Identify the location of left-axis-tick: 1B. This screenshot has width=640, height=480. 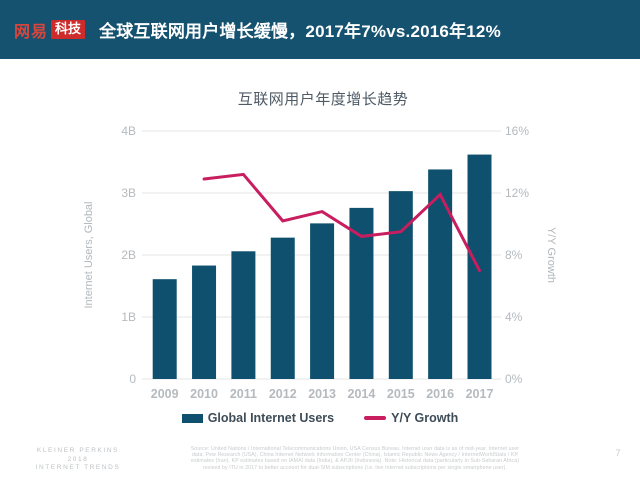
(128, 317).